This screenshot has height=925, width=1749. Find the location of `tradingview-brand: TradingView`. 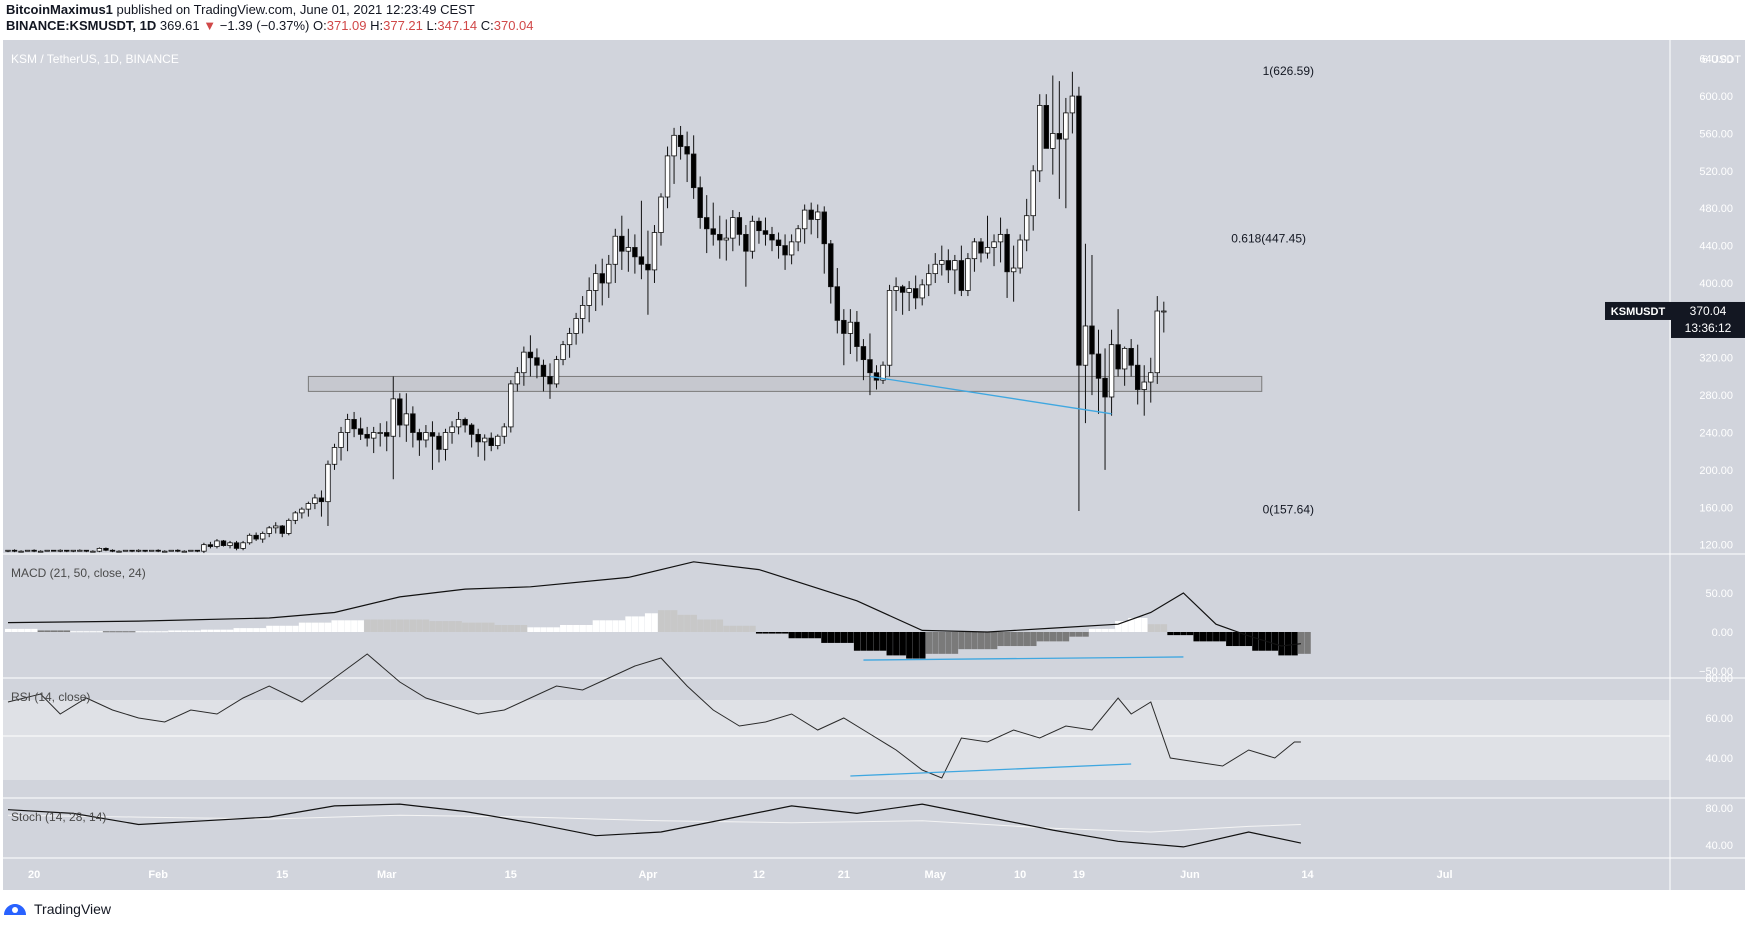

tradingview-brand: TradingView is located at coordinates (73, 909).